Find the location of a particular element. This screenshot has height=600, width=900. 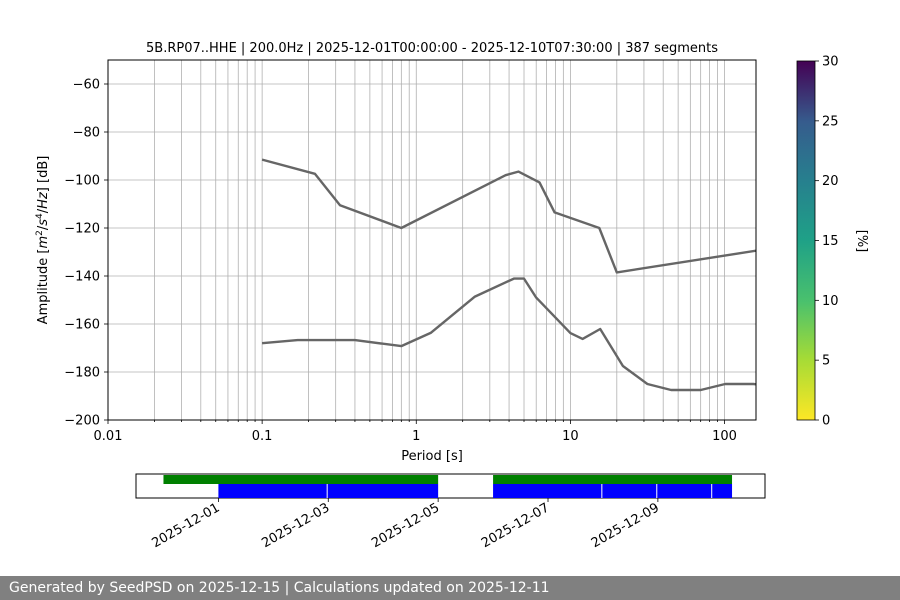

y-tick-label: −180 is located at coordinates (82, 373).